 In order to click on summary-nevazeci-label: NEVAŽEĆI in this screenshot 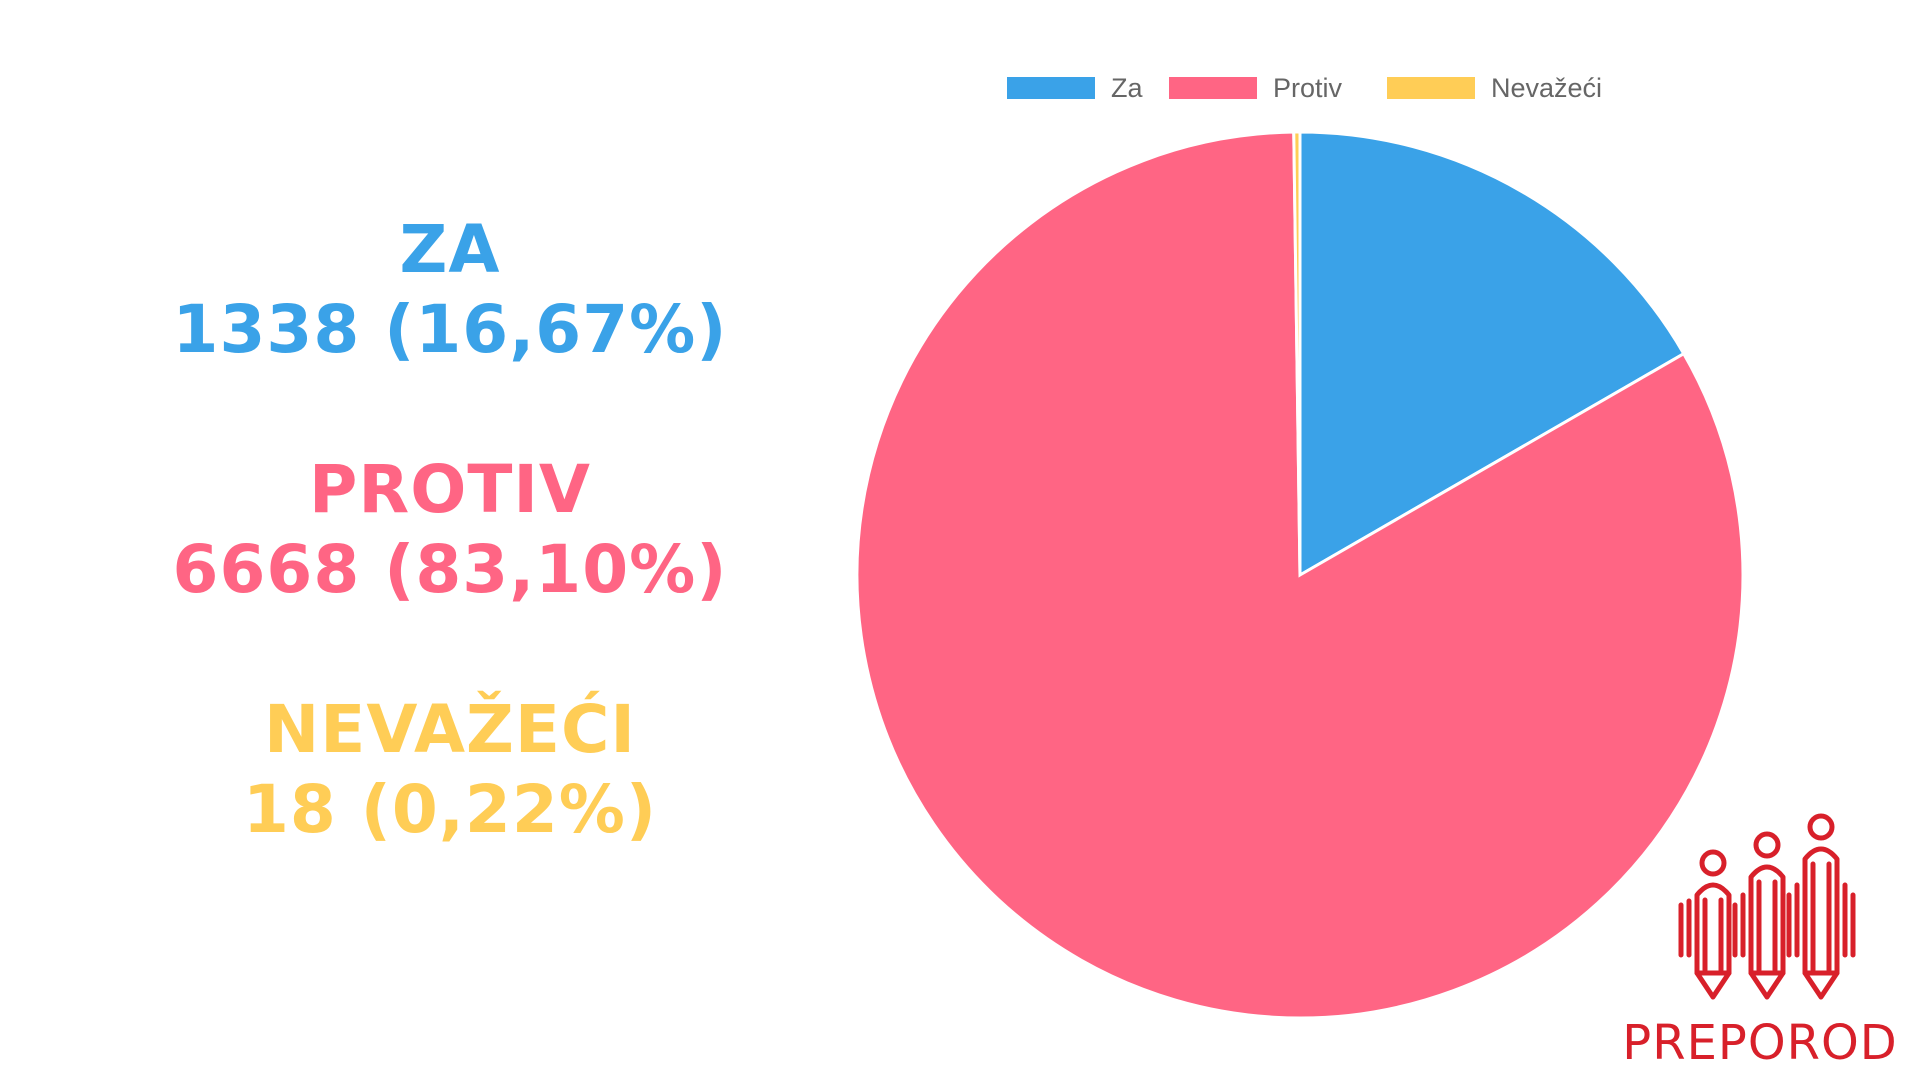, I will do `click(450, 729)`.